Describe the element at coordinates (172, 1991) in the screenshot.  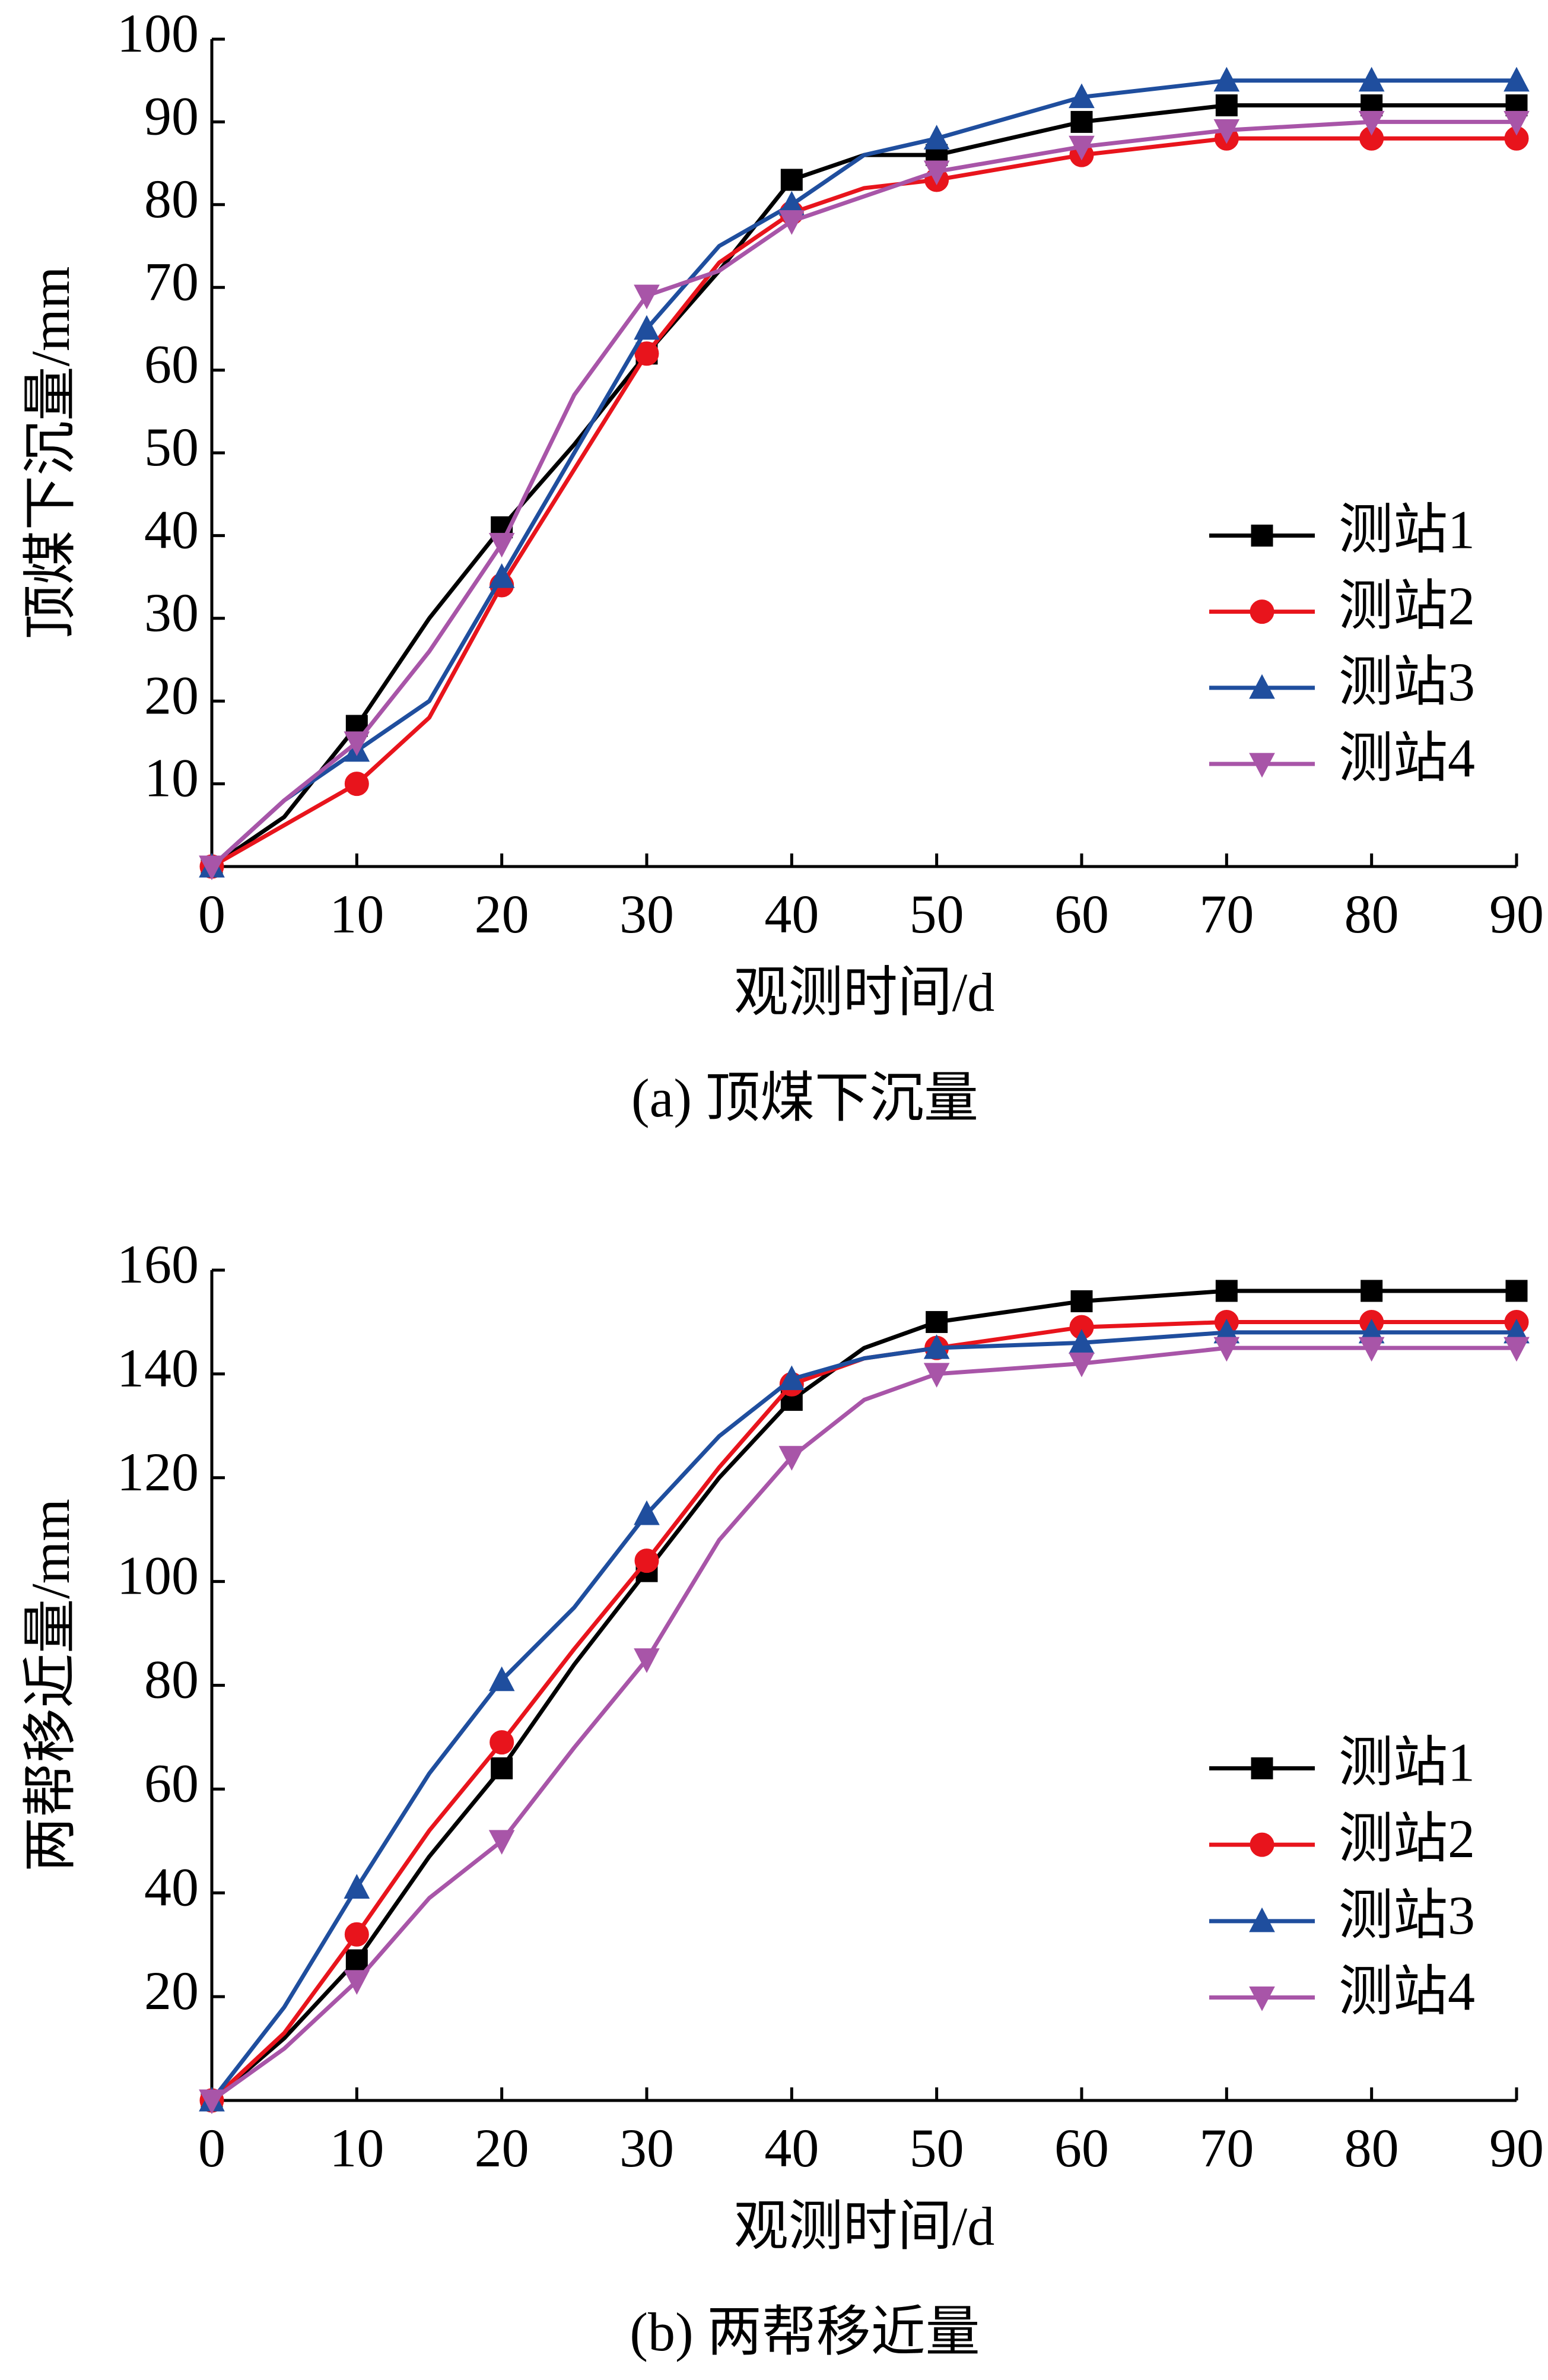
I see `y-tick-label: 20` at that location.